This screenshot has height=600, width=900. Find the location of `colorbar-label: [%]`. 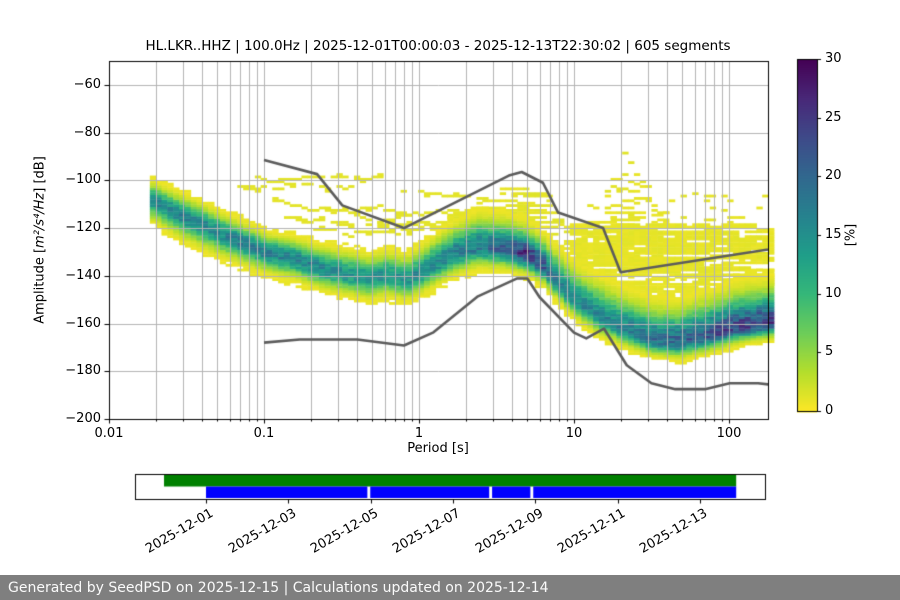

colorbar-label: [%] is located at coordinates (851, 235).